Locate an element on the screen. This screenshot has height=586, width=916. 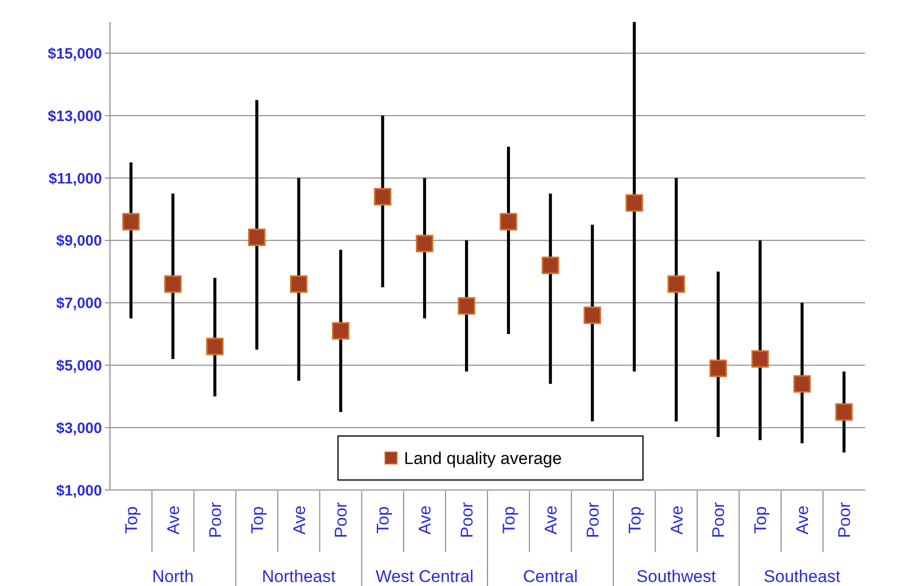
text: Northeast is located at coordinates (299, 576).